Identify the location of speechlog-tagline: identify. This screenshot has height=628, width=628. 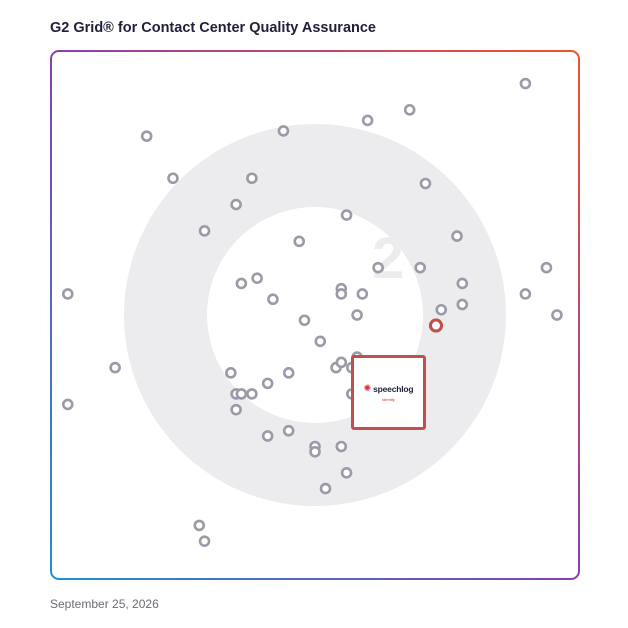
(388, 399).